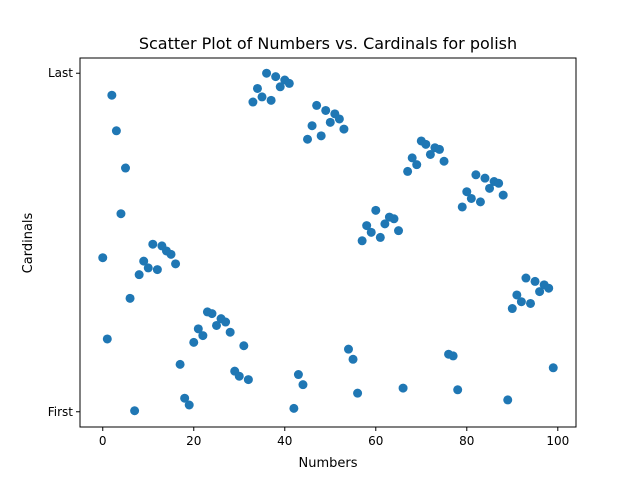 Image resolution: width=640 pixels, height=480 pixels. I want to click on x-tick-label: 0, so click(103, 441).